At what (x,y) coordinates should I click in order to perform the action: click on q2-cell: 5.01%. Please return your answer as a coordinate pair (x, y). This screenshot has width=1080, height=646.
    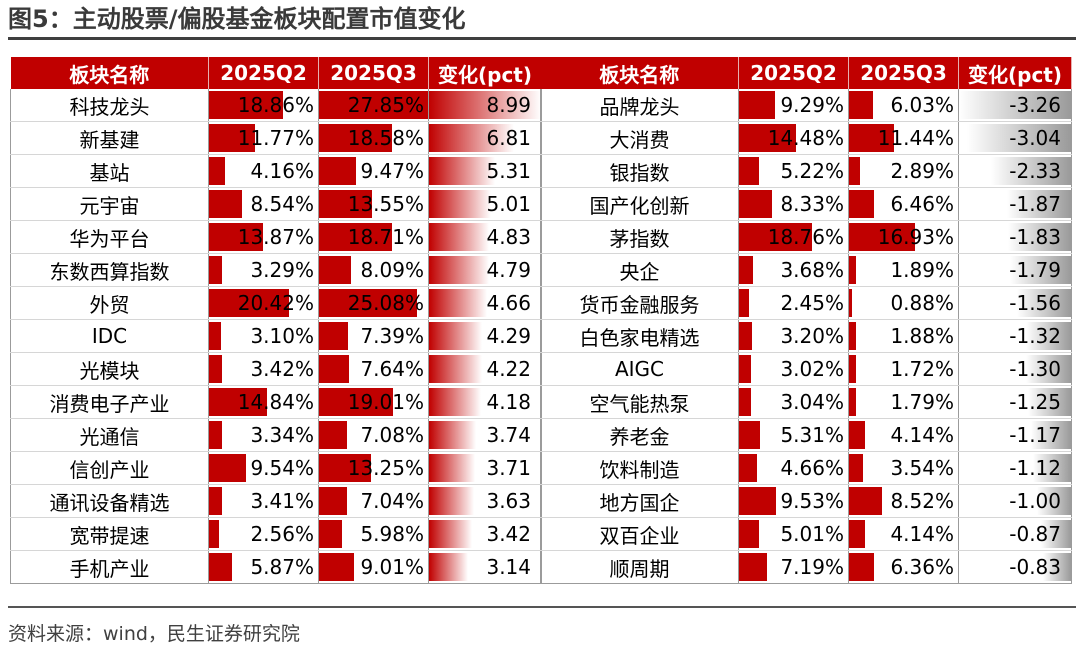
    Looking at the image, I should click on (793, 534).